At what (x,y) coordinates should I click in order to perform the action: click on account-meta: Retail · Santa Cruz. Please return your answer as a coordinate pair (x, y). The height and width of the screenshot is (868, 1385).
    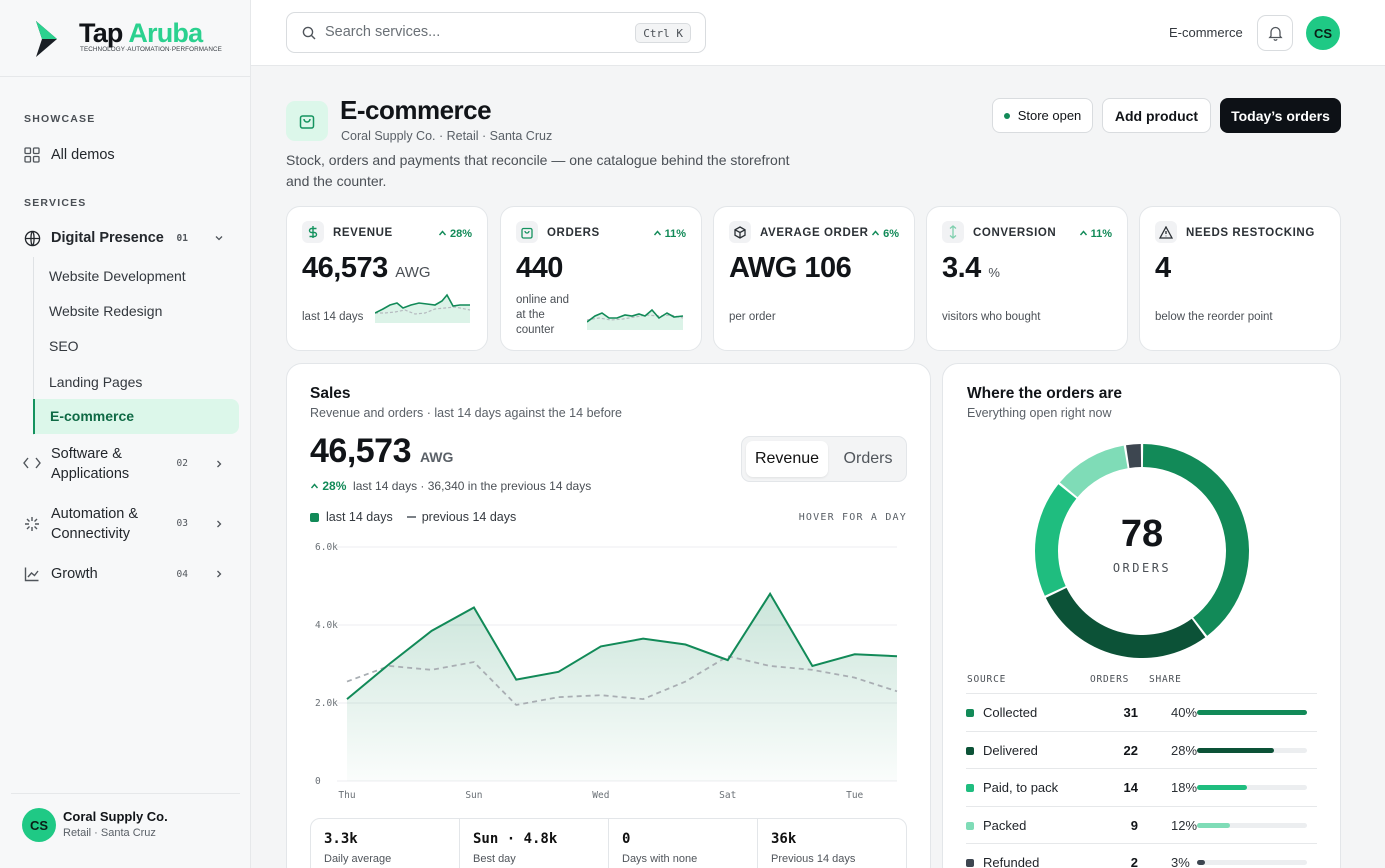
    Looking at the image, I should click on (109, 833).